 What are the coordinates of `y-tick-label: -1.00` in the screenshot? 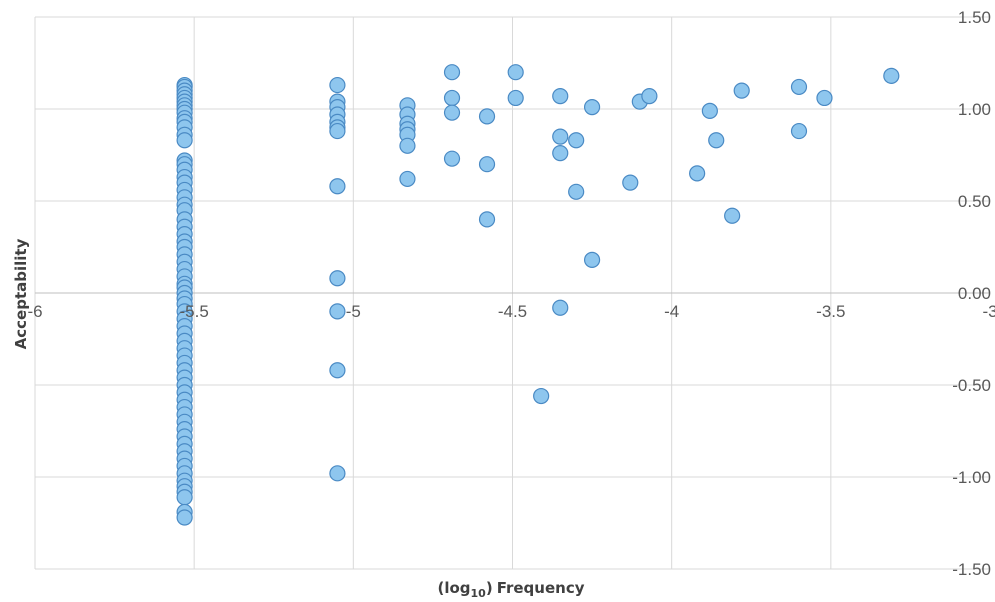 It's located at (971, 477).